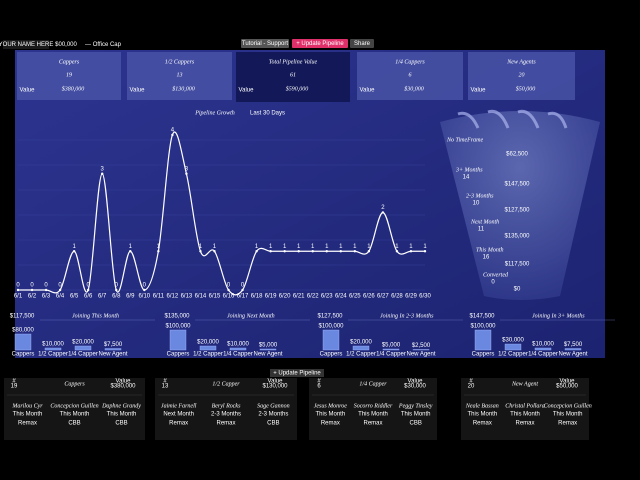 Image resolution: width=640 pixels, height=480 pixels. I want to click on funnel-value: $127,500, so click(517, 211).